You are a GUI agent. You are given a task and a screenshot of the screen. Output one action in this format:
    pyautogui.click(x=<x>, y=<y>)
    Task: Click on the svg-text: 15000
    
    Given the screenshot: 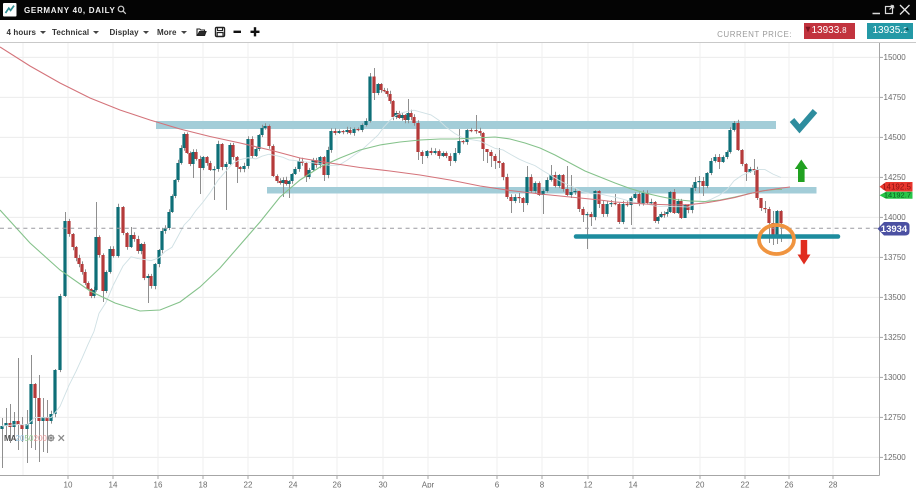 What is the action you would take?
    pyautogui.click(x=895, y=57)
    